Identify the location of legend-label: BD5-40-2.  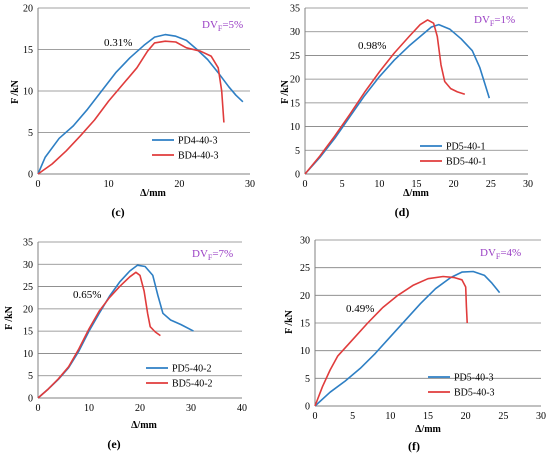
(192, 384).